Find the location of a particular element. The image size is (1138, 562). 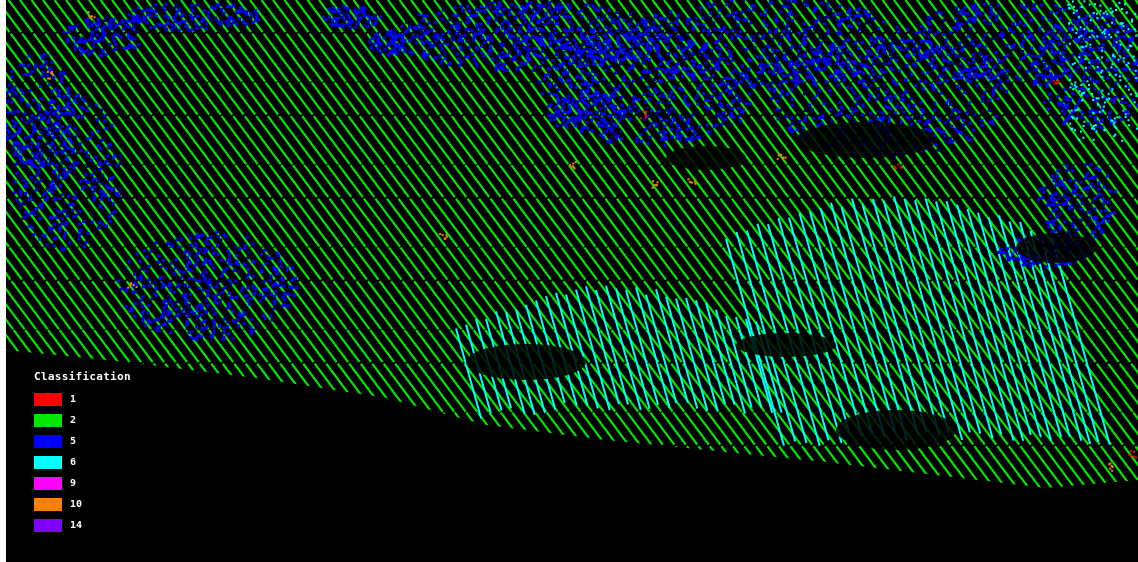

legend-item: 5 is located at coordinates (82, 441).